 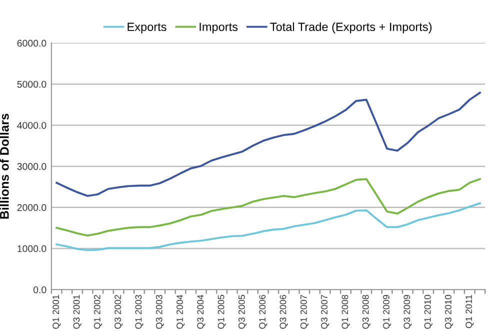 What do you see at coordinates (160, 311) in the screenshot?
I see `x-tick-label: Q3 2003` at bounding box center [160, 311].